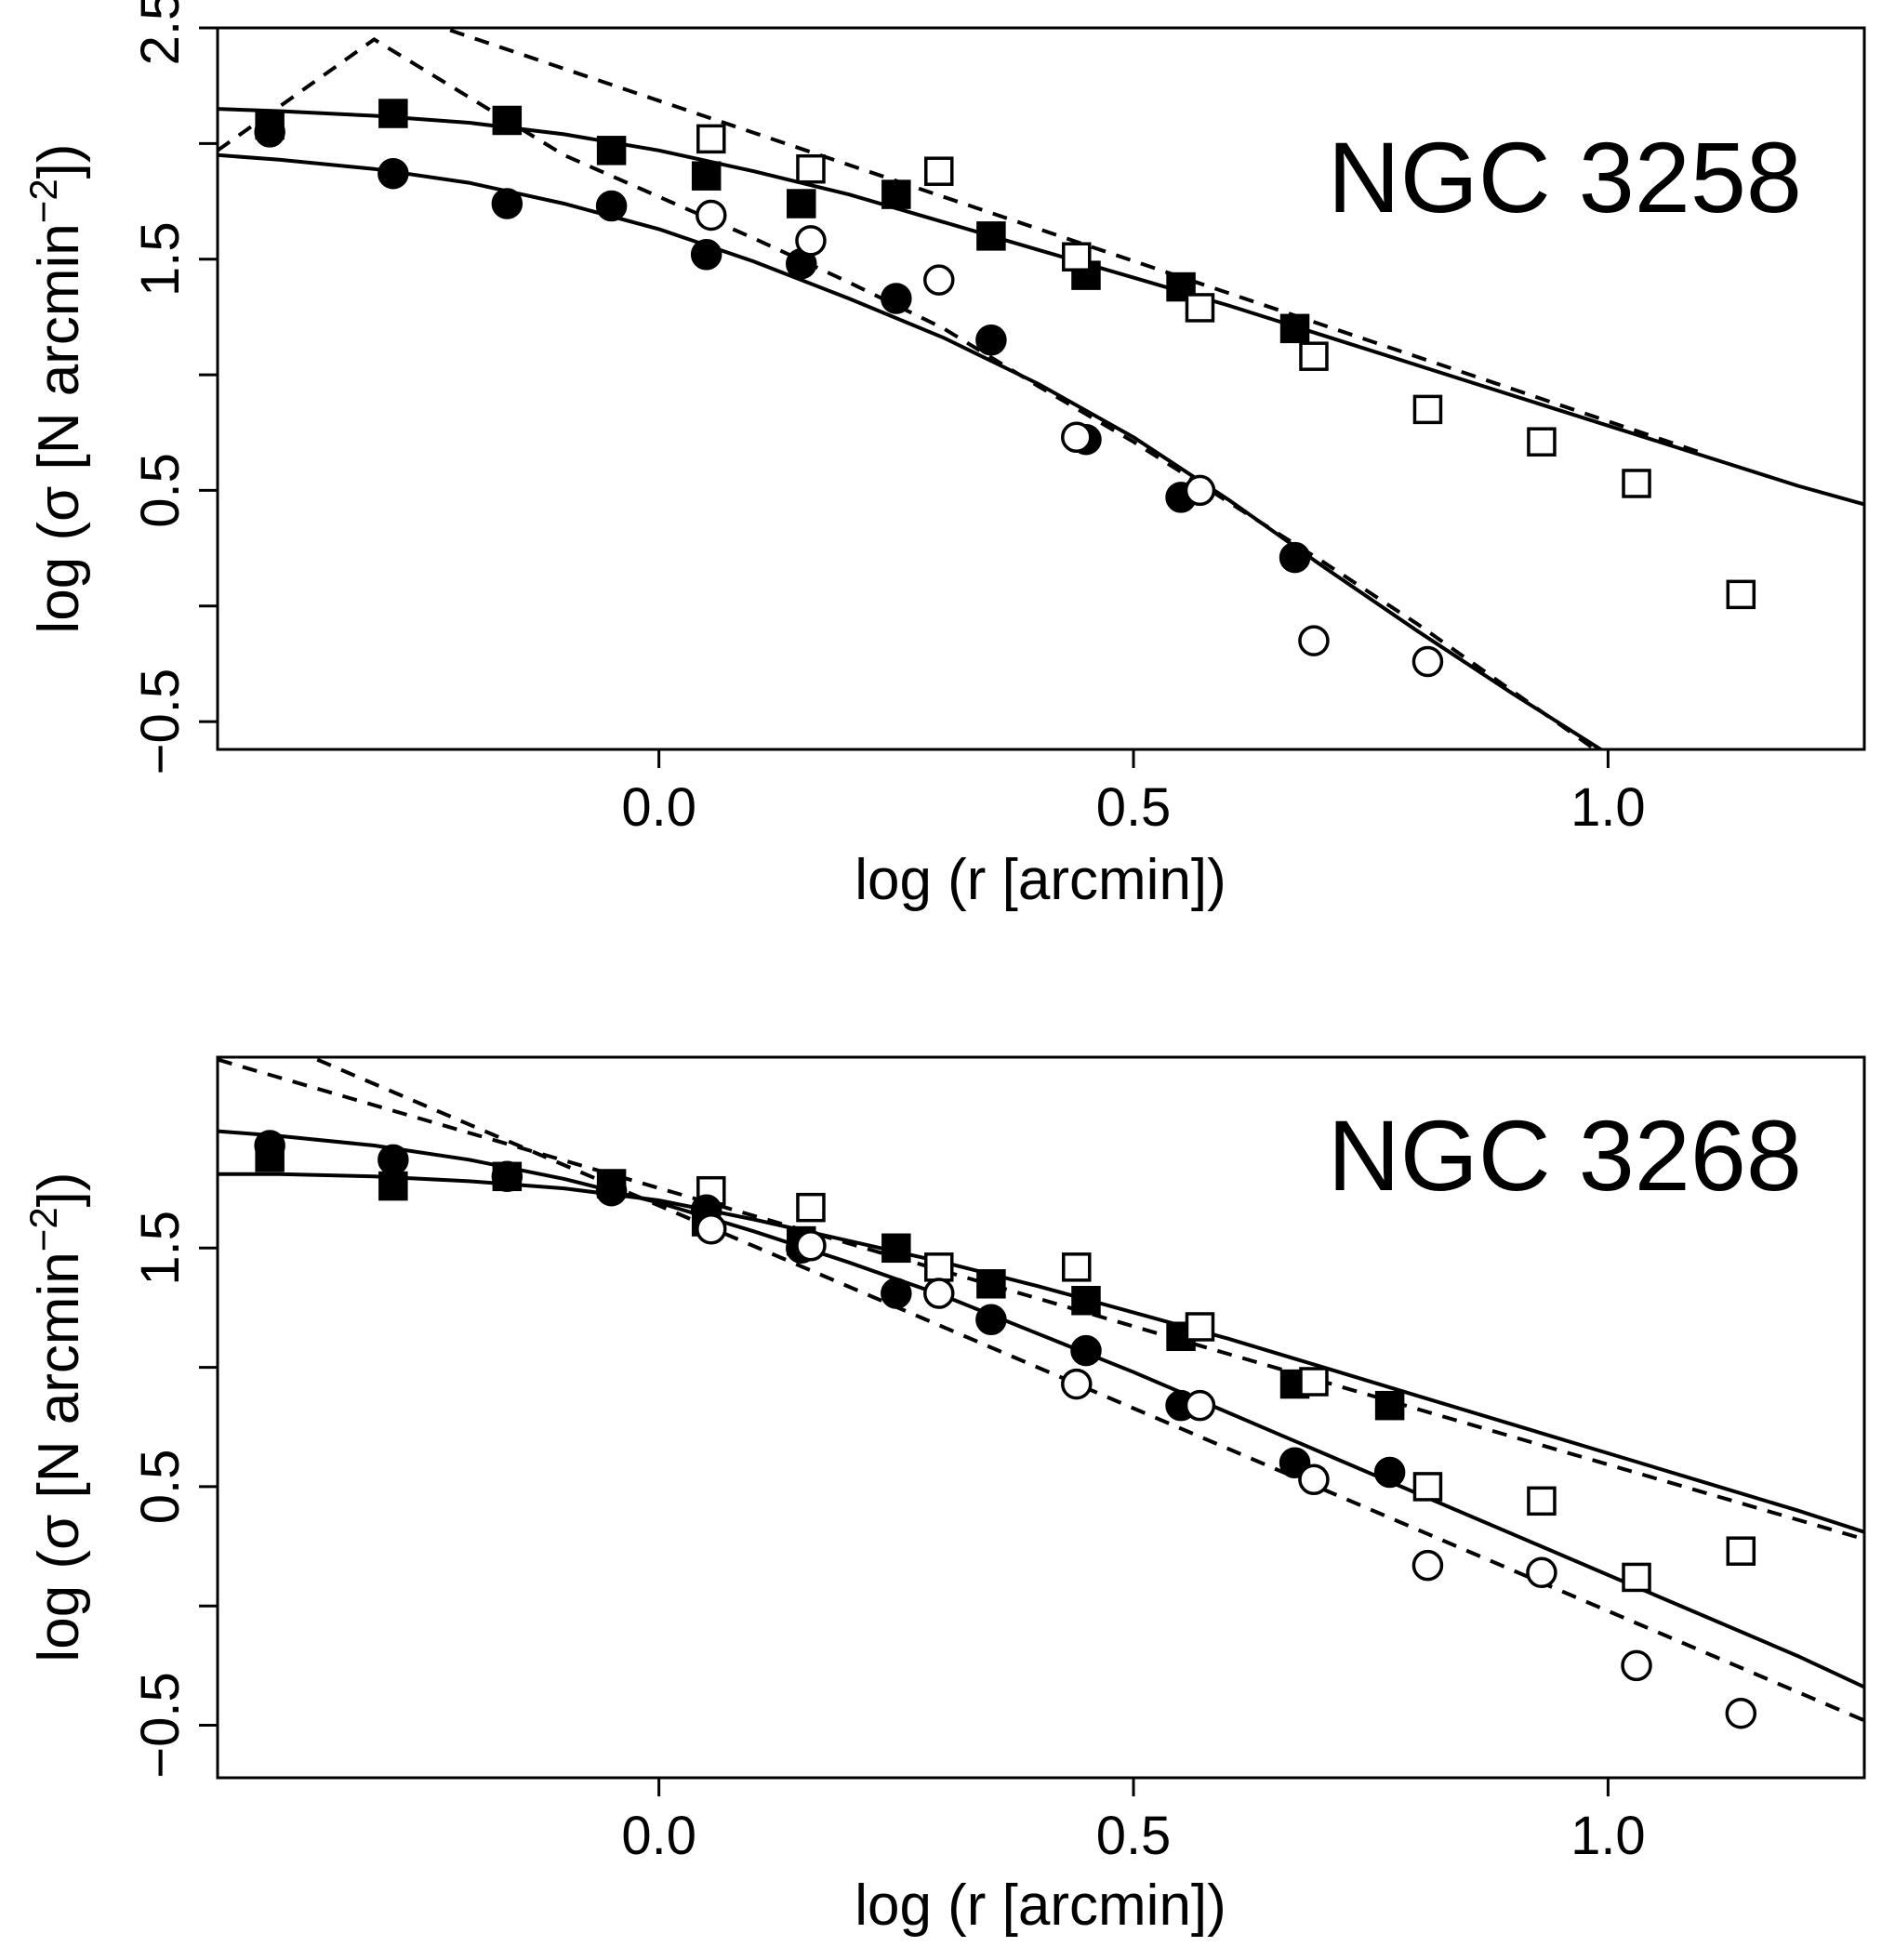 The image size is (1895, 1960). I want to click on upper-fit-dashed-line, so click(1076, 242).